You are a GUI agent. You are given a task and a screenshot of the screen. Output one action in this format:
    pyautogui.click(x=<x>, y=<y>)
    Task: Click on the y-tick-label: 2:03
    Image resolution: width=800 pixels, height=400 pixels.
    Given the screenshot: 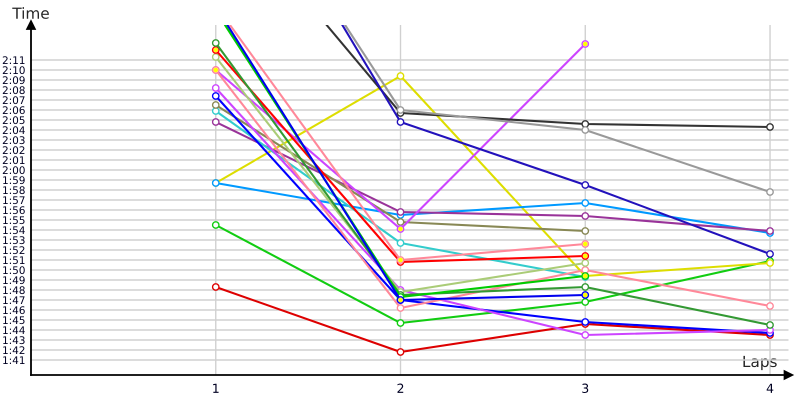 What is the action you would take?
    pyautogui.click(x=13, y=140)
    